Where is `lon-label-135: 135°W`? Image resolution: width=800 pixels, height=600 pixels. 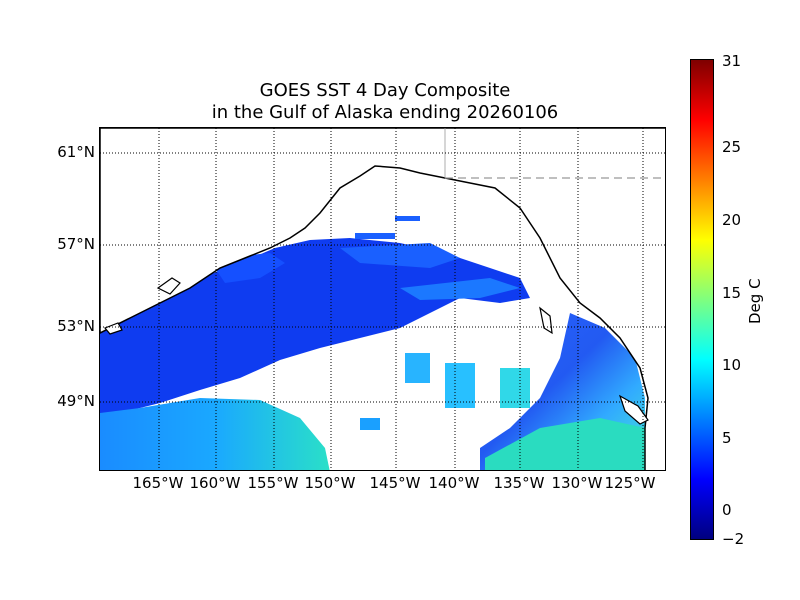 lon-label-135: 135°W is located at coordinates (519, 483).